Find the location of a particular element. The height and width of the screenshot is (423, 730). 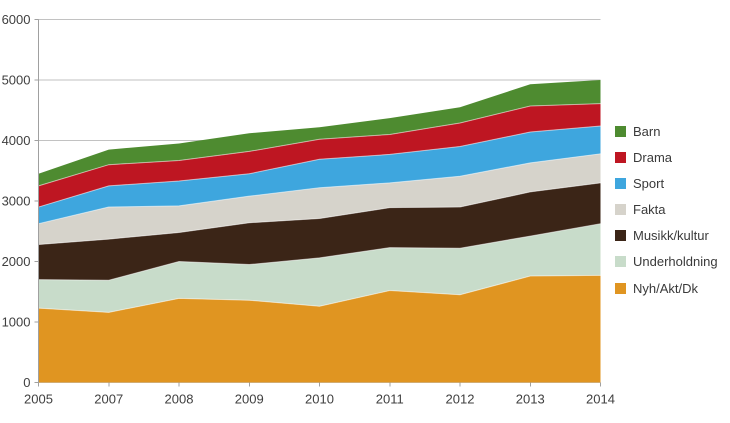

legend-item-sport: Sport is located at coordinates (666, 183).